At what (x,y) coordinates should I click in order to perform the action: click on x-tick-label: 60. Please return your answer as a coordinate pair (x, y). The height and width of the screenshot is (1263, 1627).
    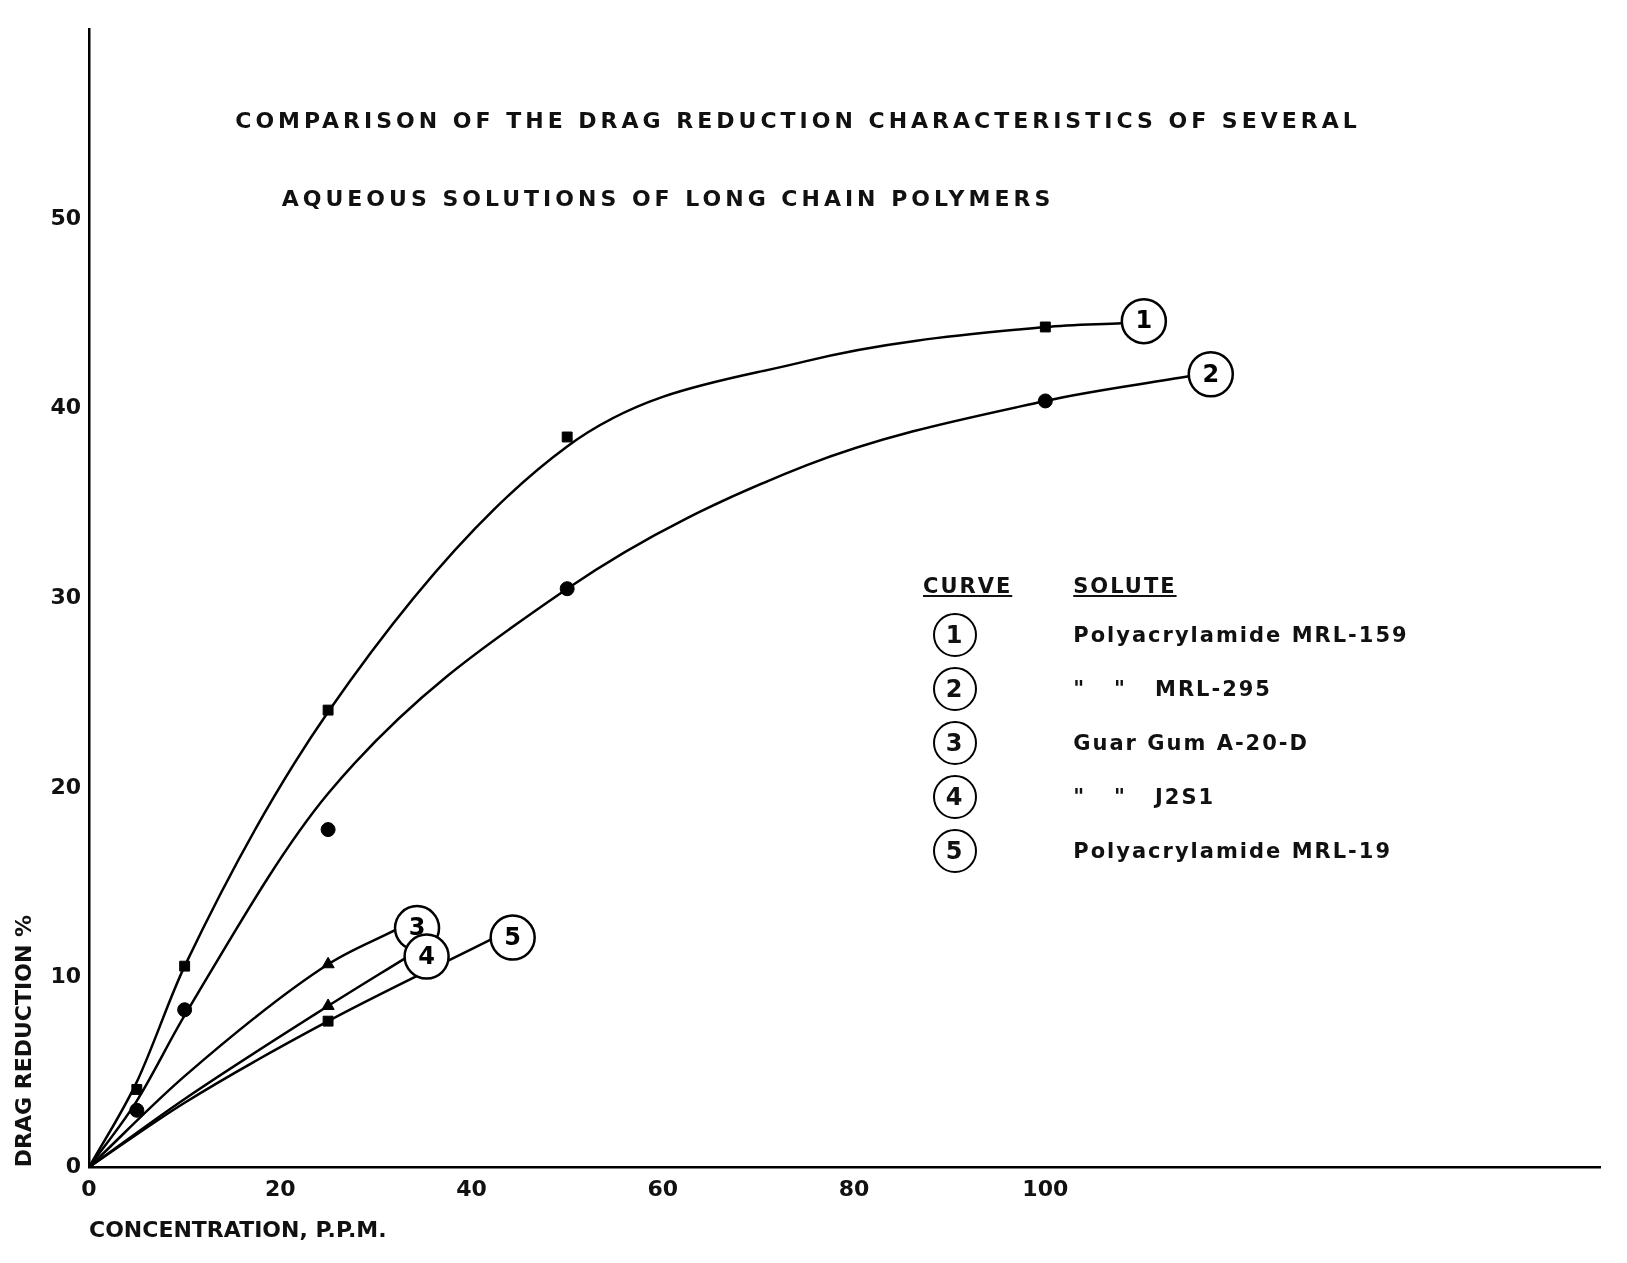
    Looking at the image, I should click on (663, 1189).